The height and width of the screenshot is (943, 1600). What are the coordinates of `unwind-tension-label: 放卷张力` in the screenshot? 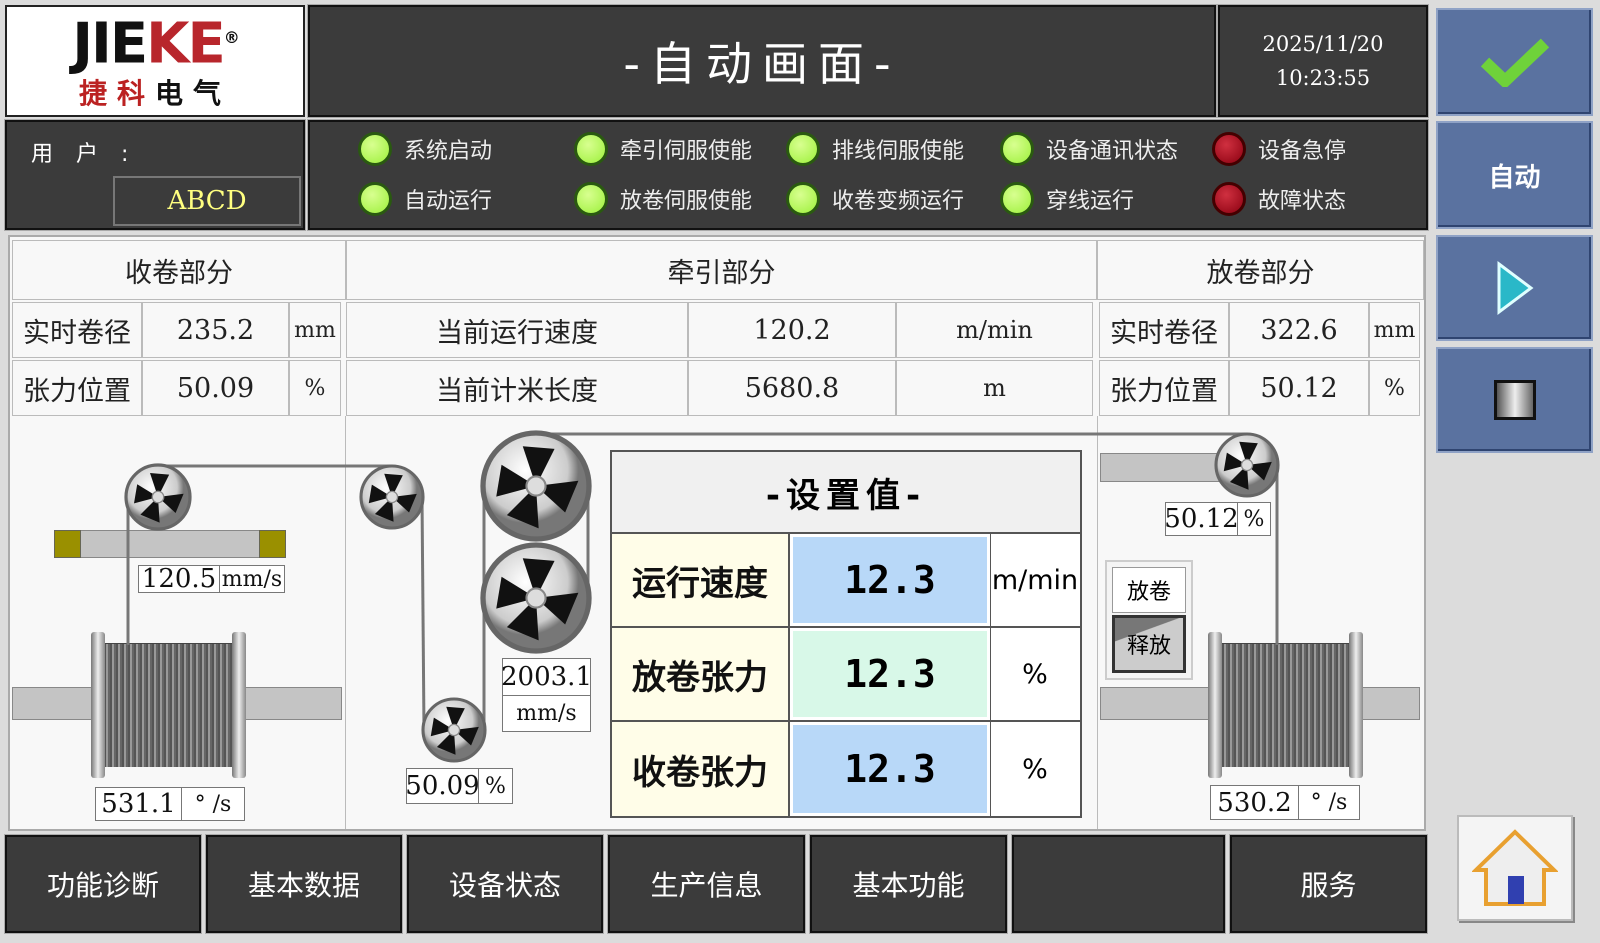 It's located at (701, 674).